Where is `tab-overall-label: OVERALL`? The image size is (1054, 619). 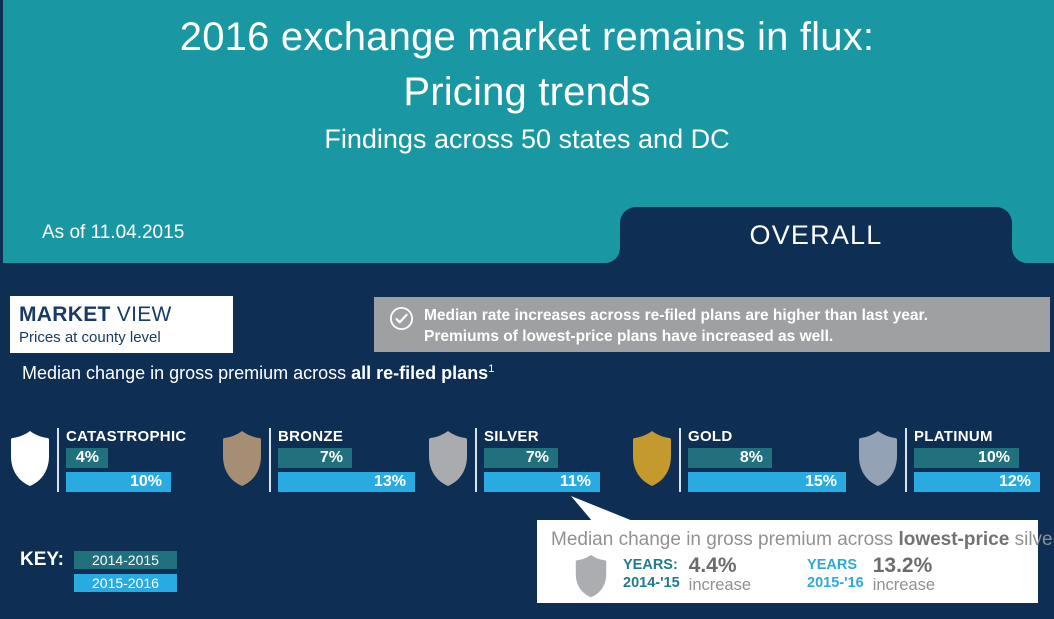 tab-overall-label: OVERALL is located at coordinates (816, 234).